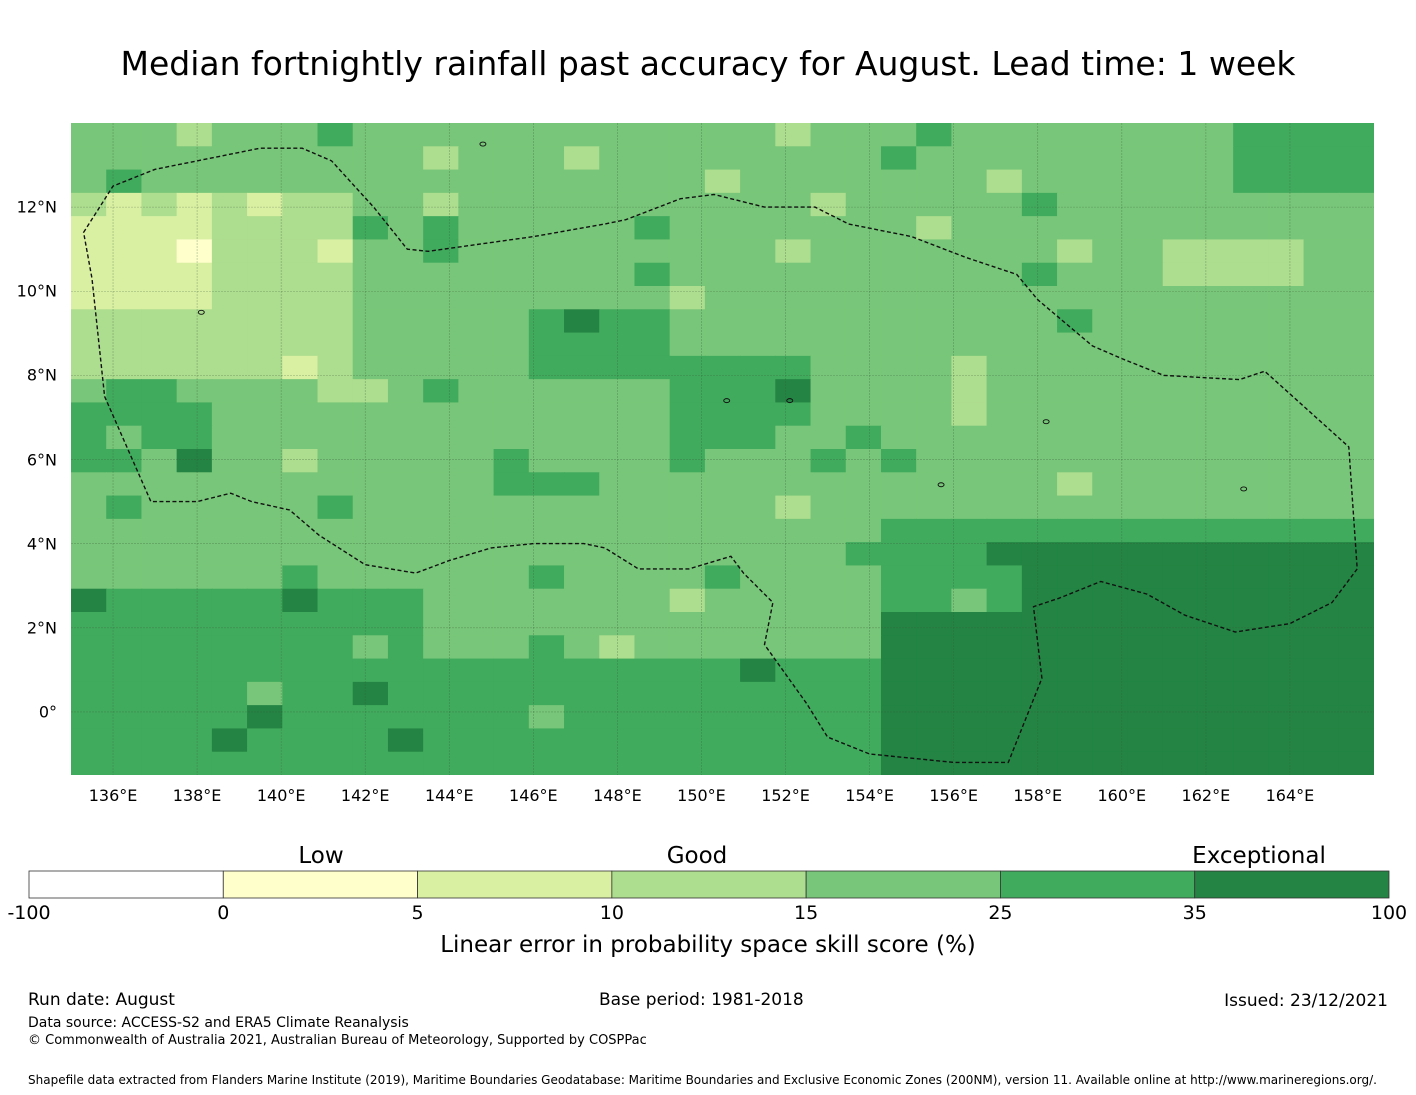 This screenshot has height=1095, width=1416. Describe the element at coordinates (197, 795) in the screenshot. I see `longitude-label: 138°E` at that location.